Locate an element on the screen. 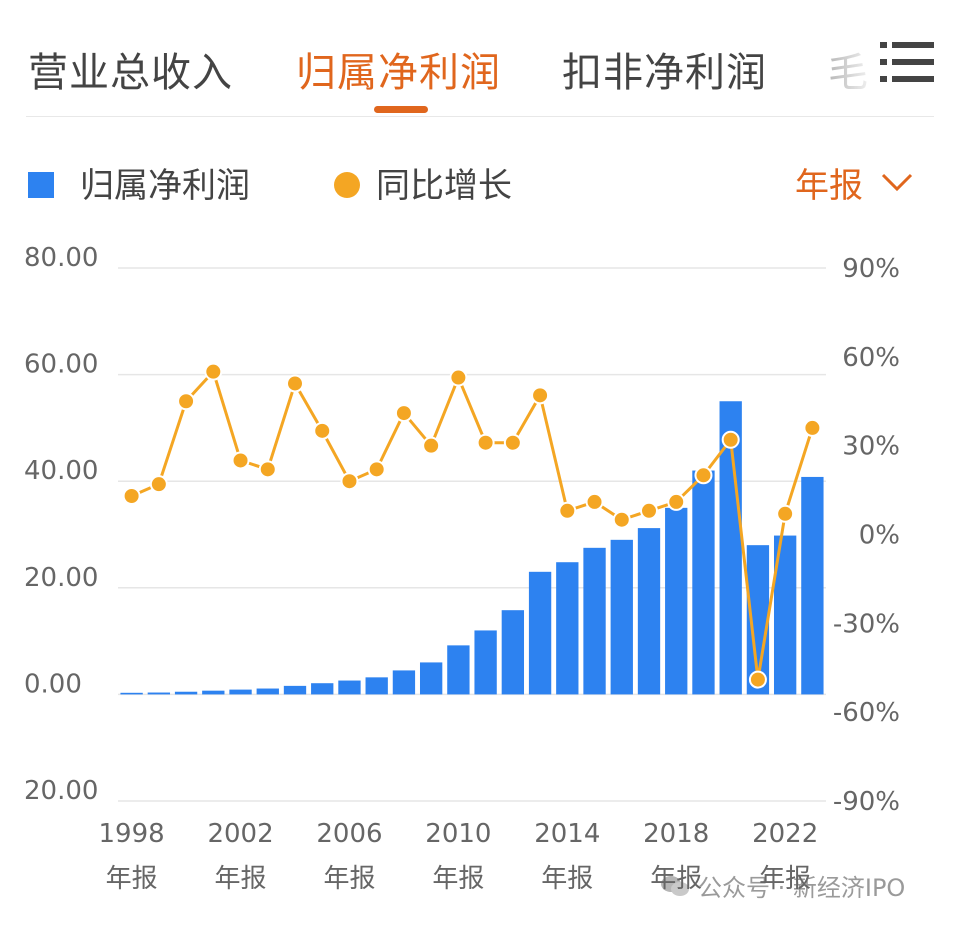  left-axis-tick-label: 60.00 is located at coordinates (61, 365).